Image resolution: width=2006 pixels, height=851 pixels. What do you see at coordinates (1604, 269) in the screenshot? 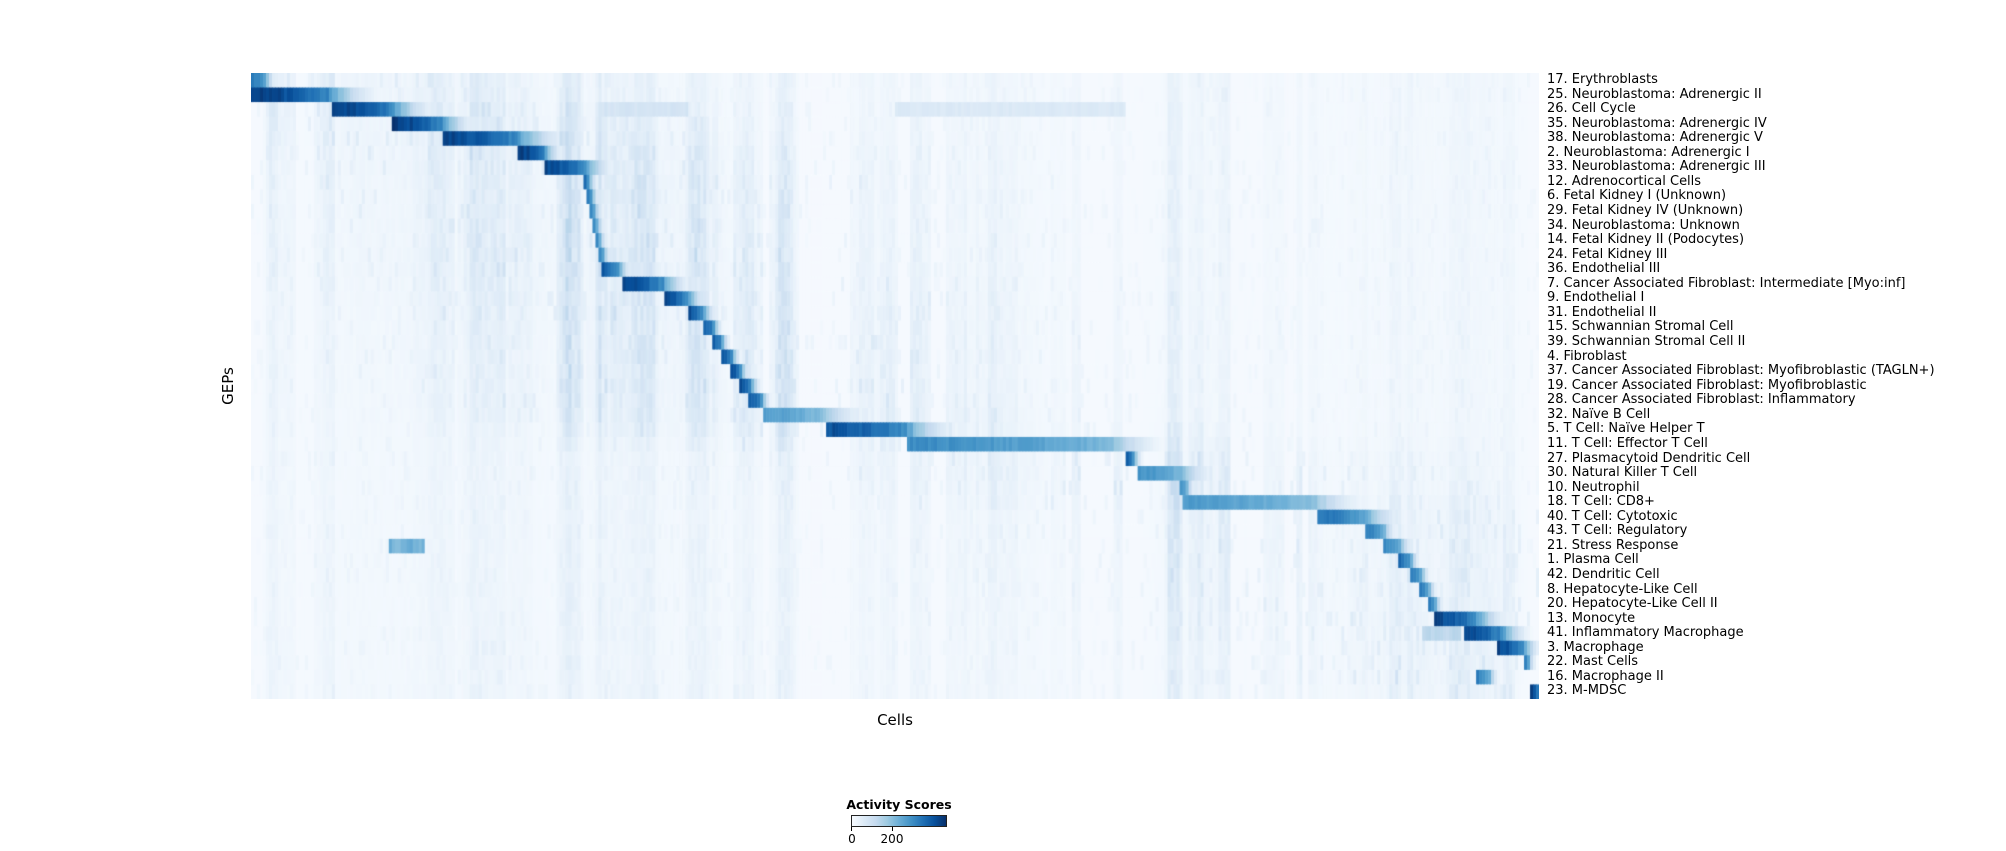
I see `row-label: 36. Endothelial III` at bounding box center [1604, 269].